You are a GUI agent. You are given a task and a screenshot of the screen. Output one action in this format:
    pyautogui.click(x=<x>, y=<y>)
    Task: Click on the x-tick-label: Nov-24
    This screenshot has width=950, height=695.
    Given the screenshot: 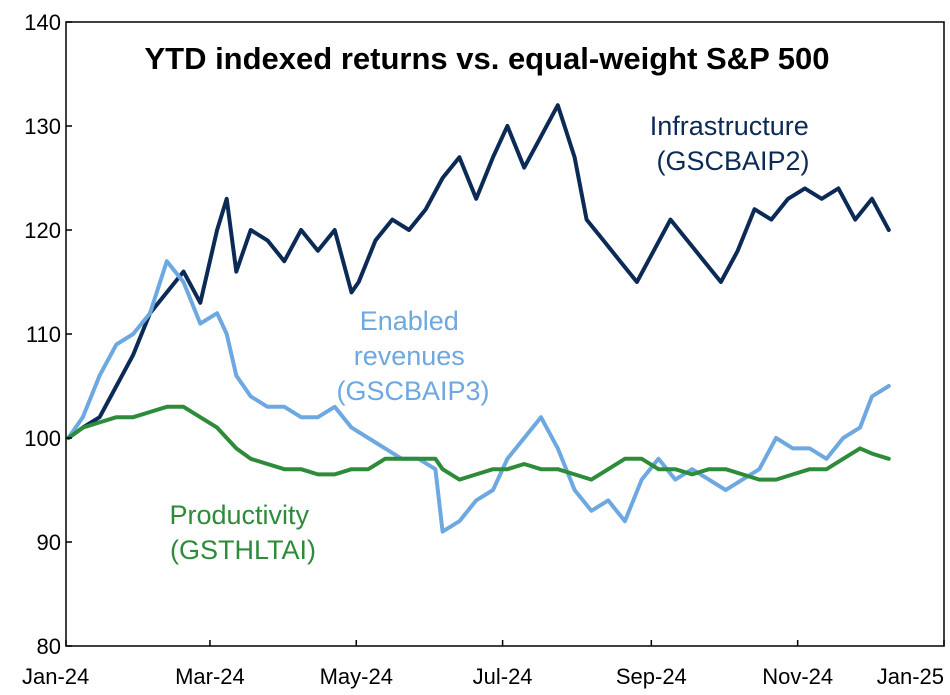 What is the action you would take?
    pyautogui.click(x=797, y=676)
    